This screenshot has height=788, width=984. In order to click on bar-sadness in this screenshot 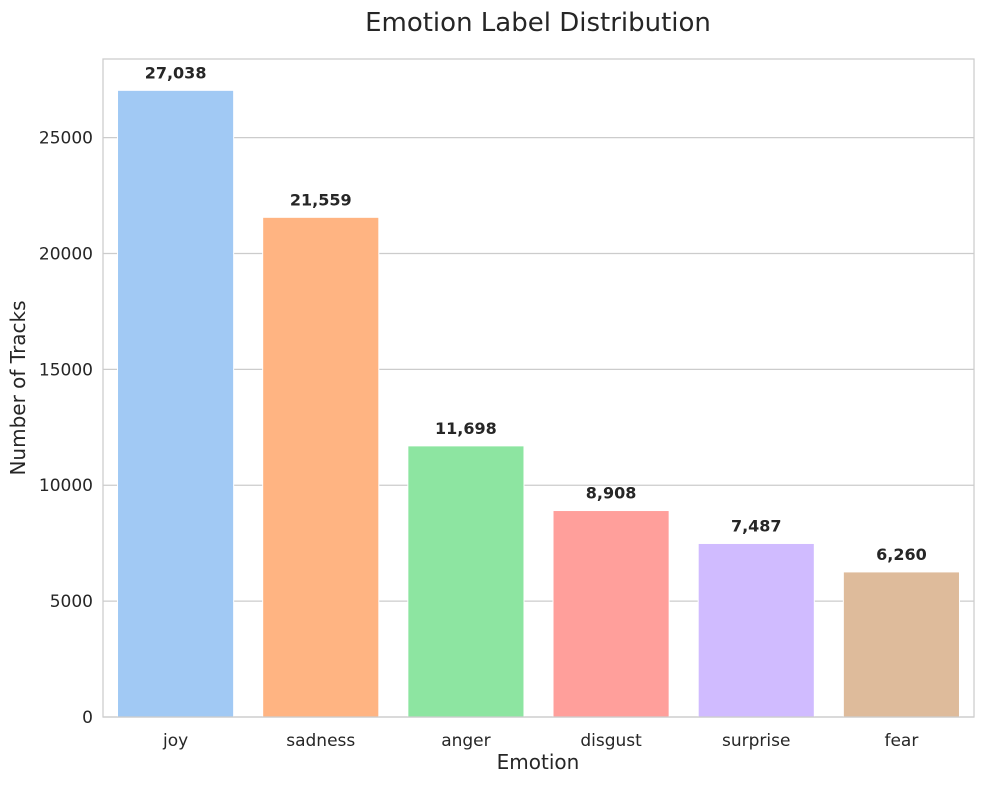, I will do `click(321, 467)`.